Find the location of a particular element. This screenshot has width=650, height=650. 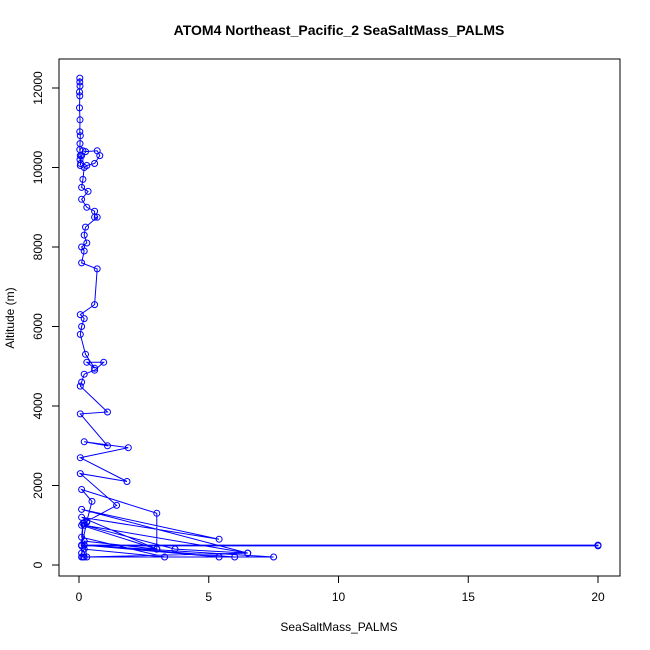

y-axis-label: Altitude (m) is located at coordinates (10, 317).